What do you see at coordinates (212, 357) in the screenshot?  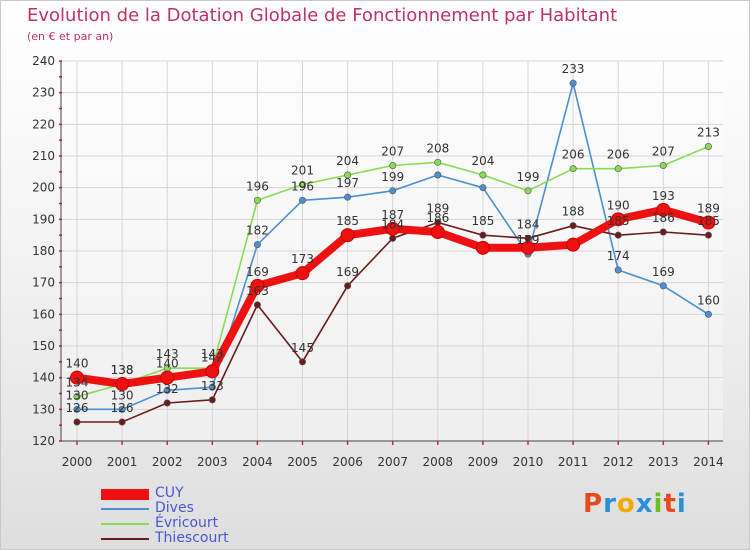 I see `data-label: 142` at bounding box center [212, 357].